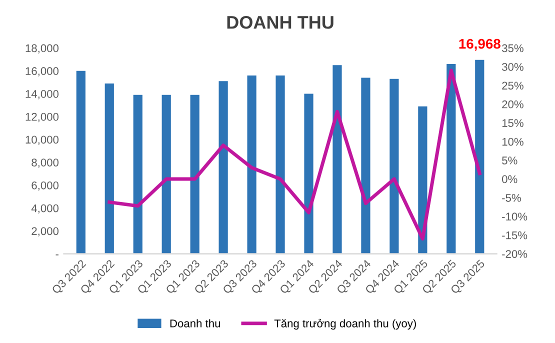 The width and height of the screenshot is (555, 343). Describe the element at coordinates (513, 142) in the screenshot. I see `y2-tick-label: 10%` at that location.